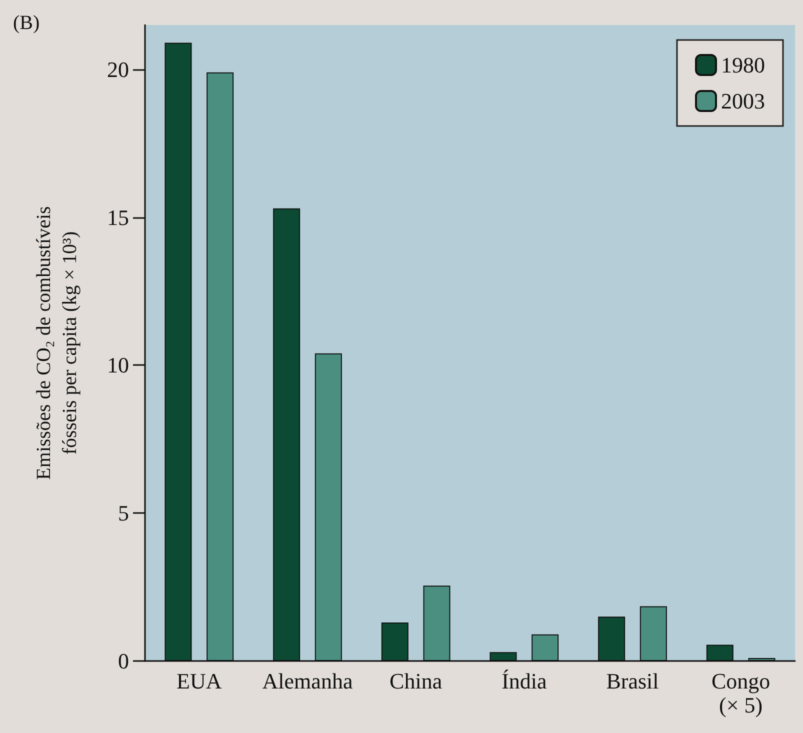 The width and height of the screenshot is (803, 733). I want to click on y-tick-label: 0, so click(123, 661).